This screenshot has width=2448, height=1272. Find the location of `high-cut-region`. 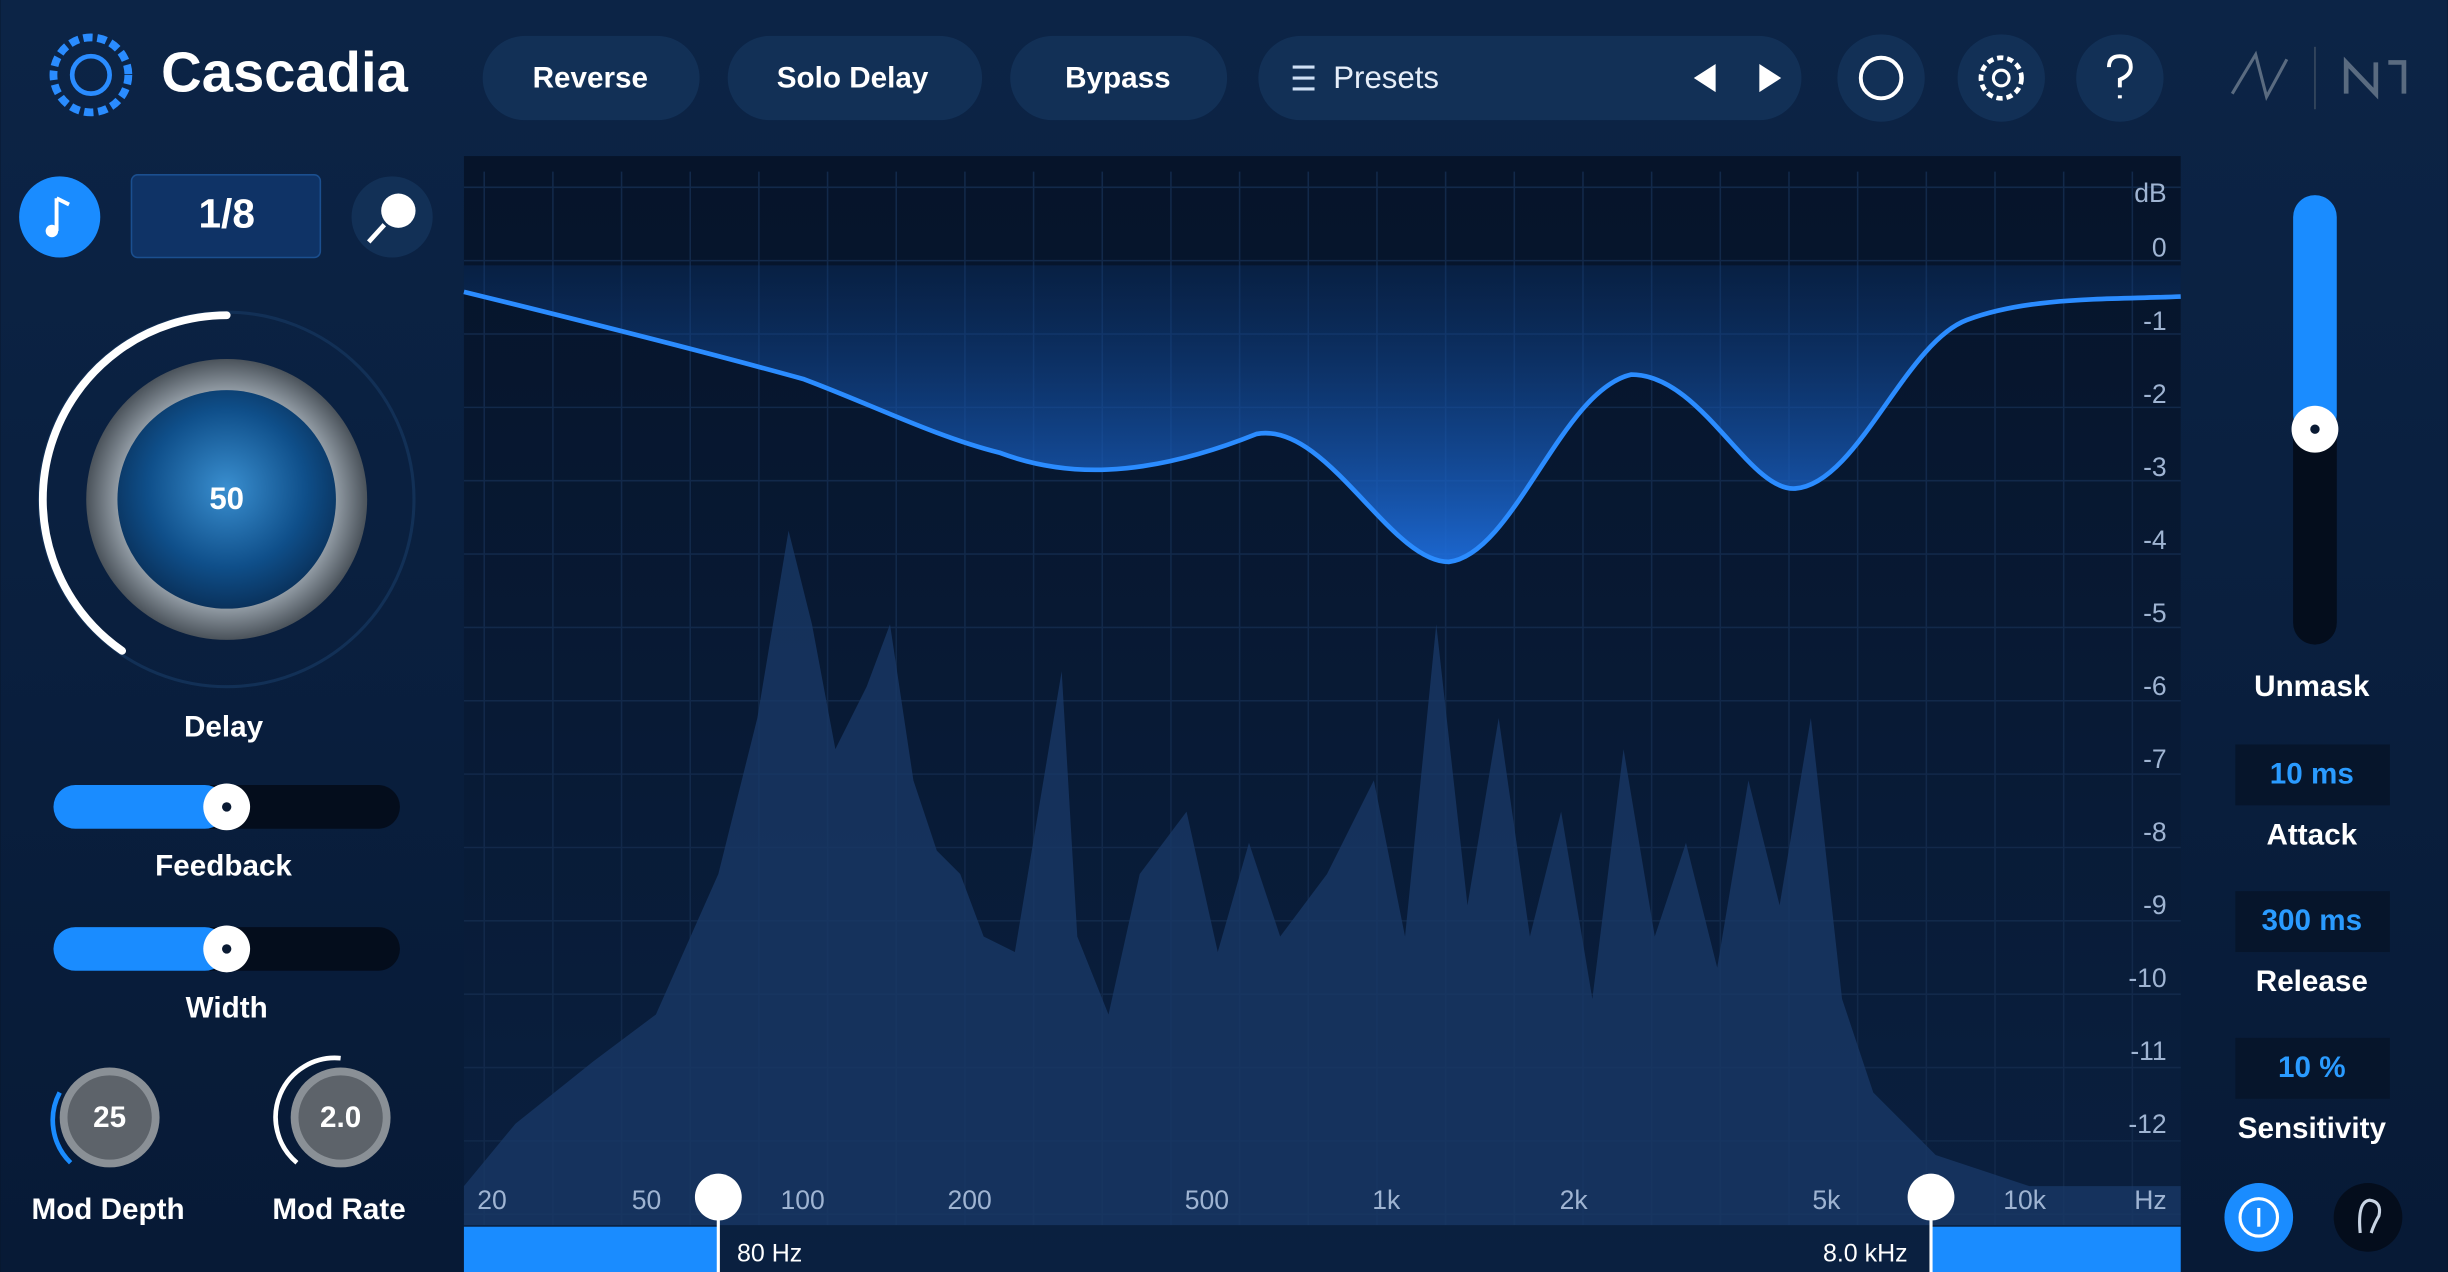

high-cut-region is located at coordinates (2056, 1249).